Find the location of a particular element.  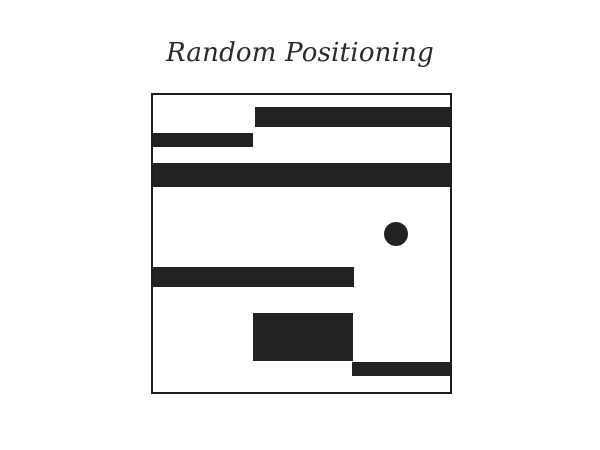

top-left-short-bar is located at coordinates (203, 140).